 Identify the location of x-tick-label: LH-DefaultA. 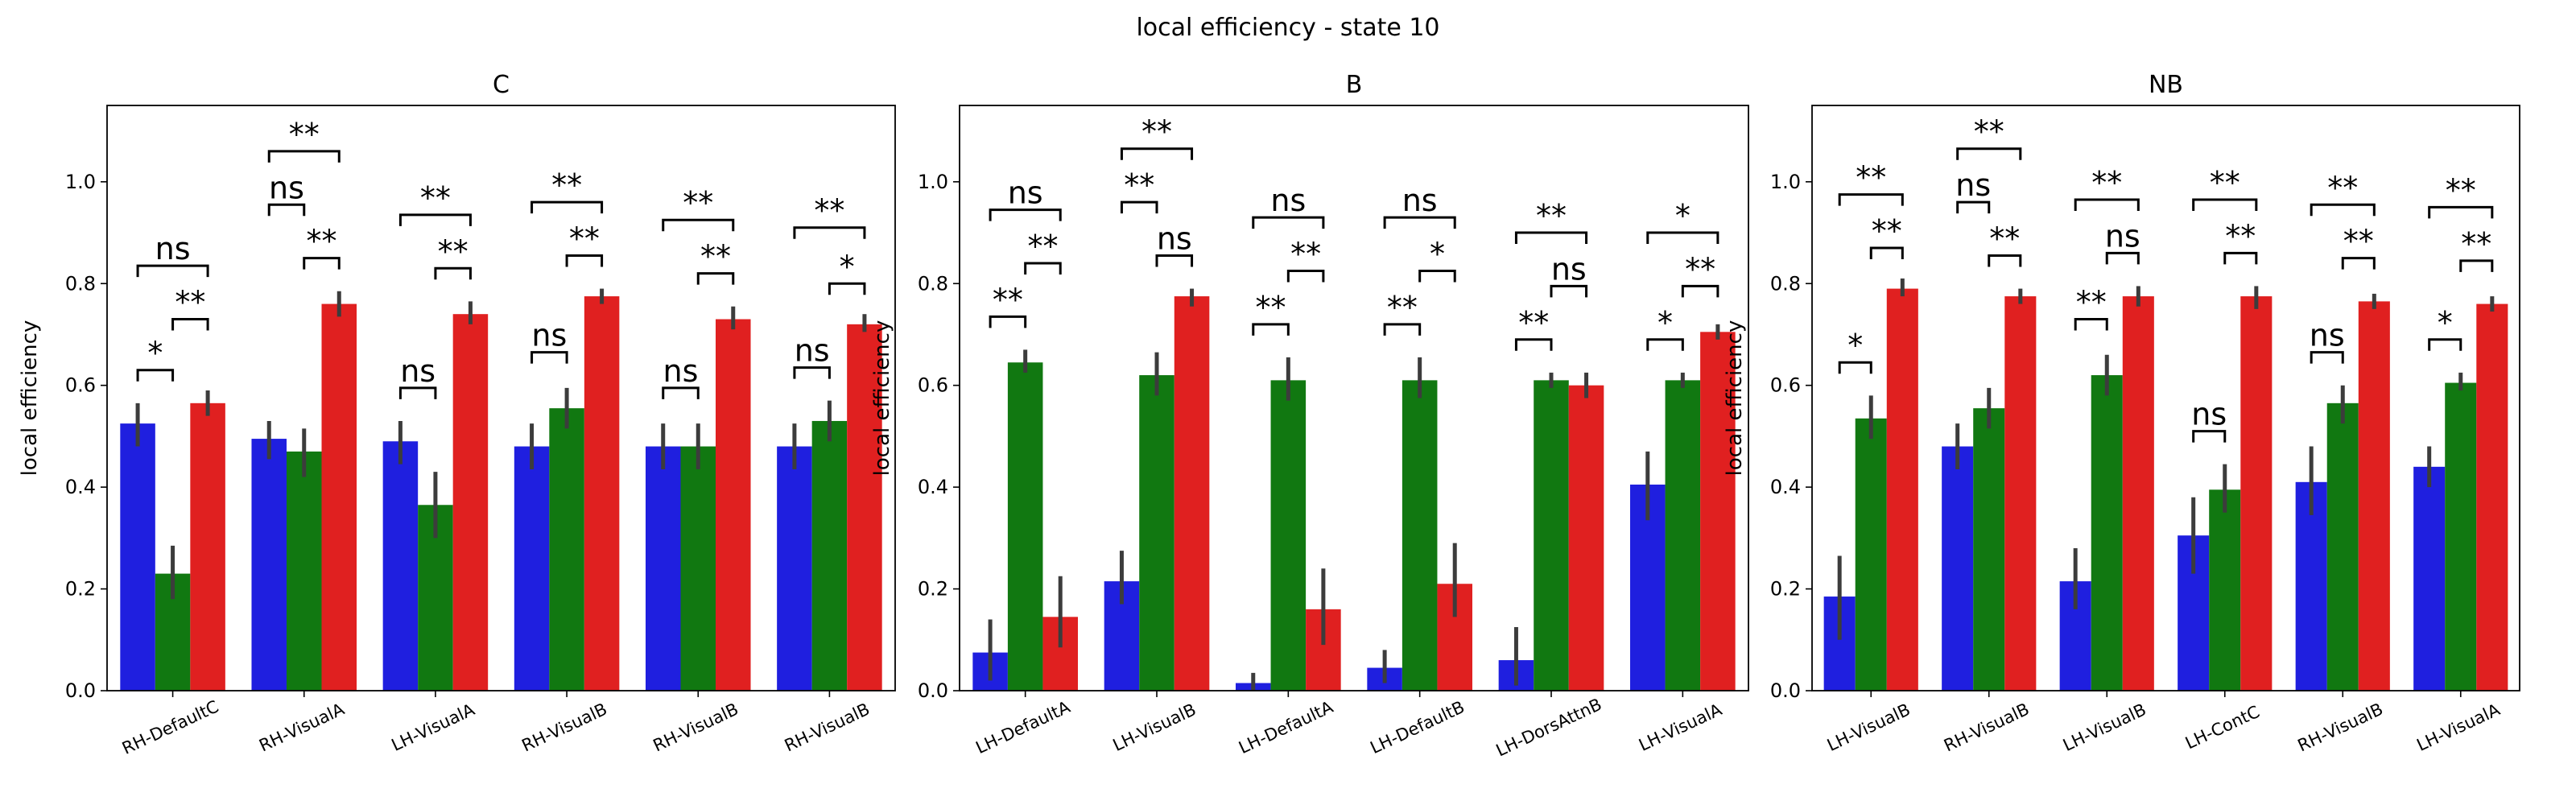
(1286, 727).